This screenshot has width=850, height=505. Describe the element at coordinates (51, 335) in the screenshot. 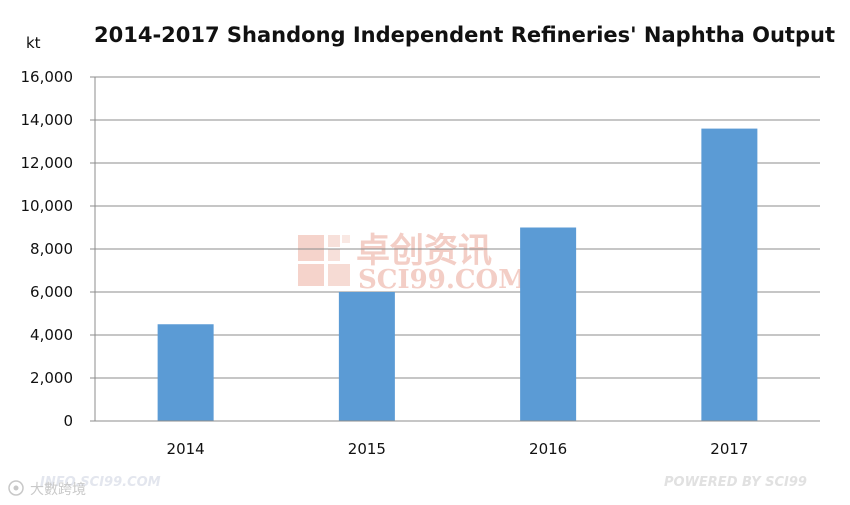

I see `y-tick-label: 4,000` at that location.